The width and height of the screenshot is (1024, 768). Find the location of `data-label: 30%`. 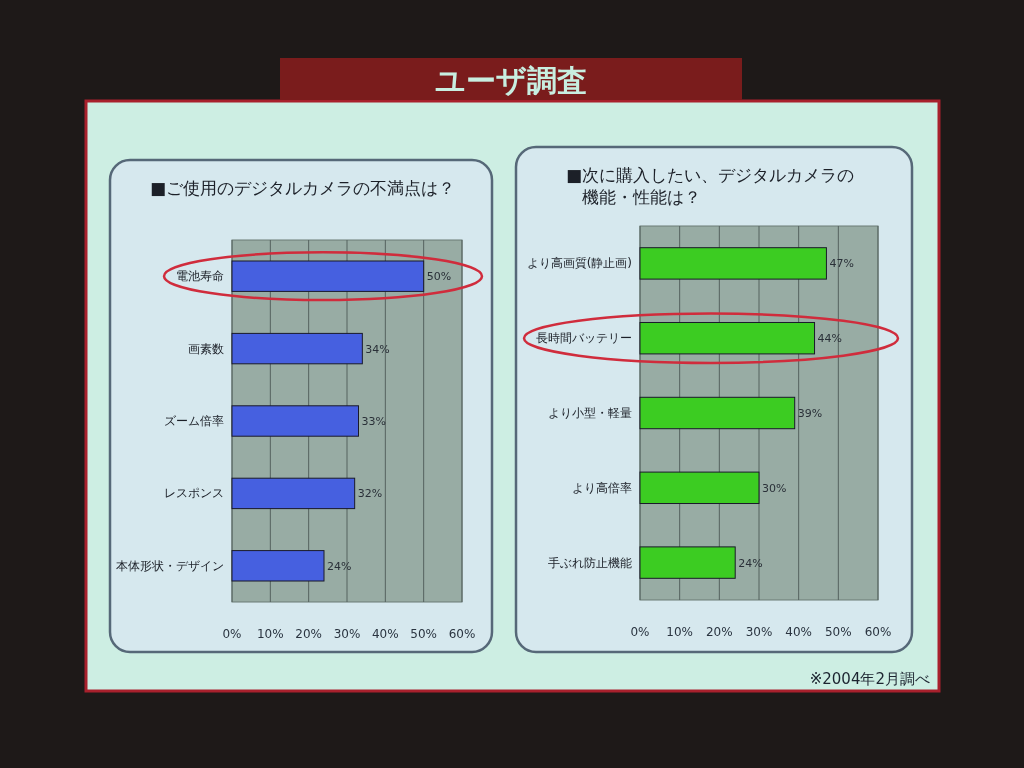

data-label: 30% is located at coordinates (774, 488).